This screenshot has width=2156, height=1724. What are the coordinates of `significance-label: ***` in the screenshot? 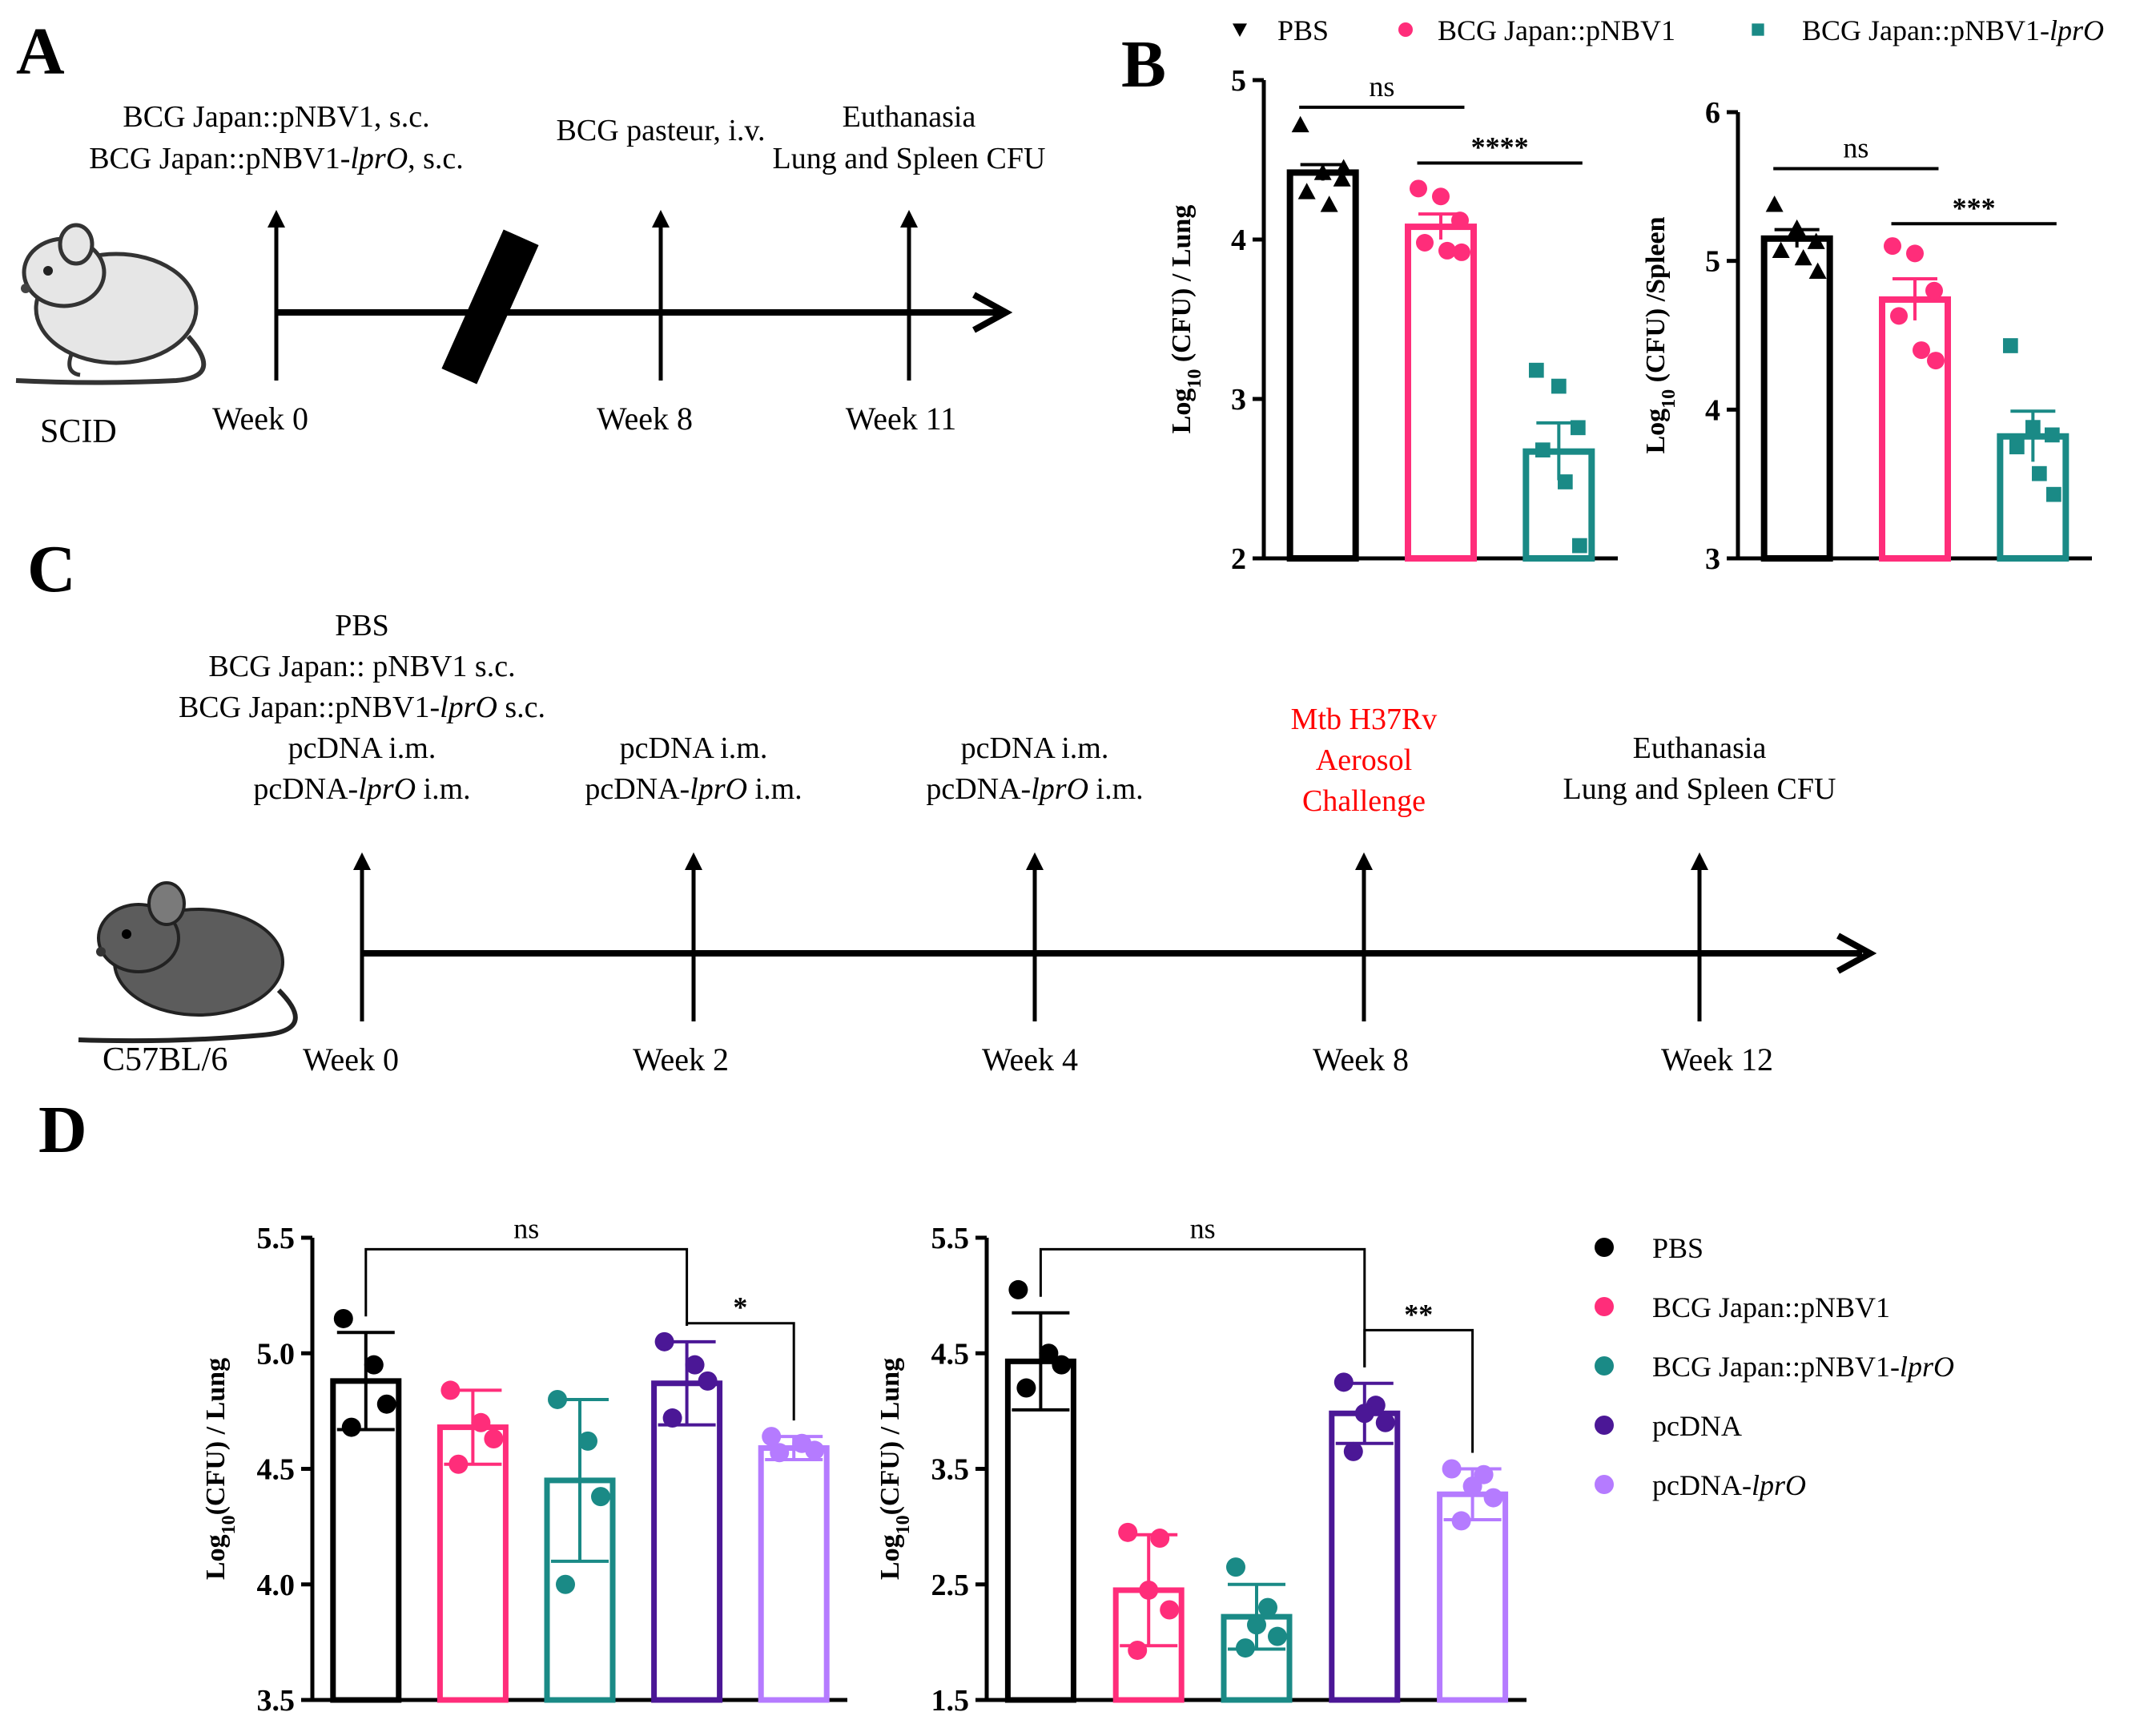 It's located at (1974, 207).